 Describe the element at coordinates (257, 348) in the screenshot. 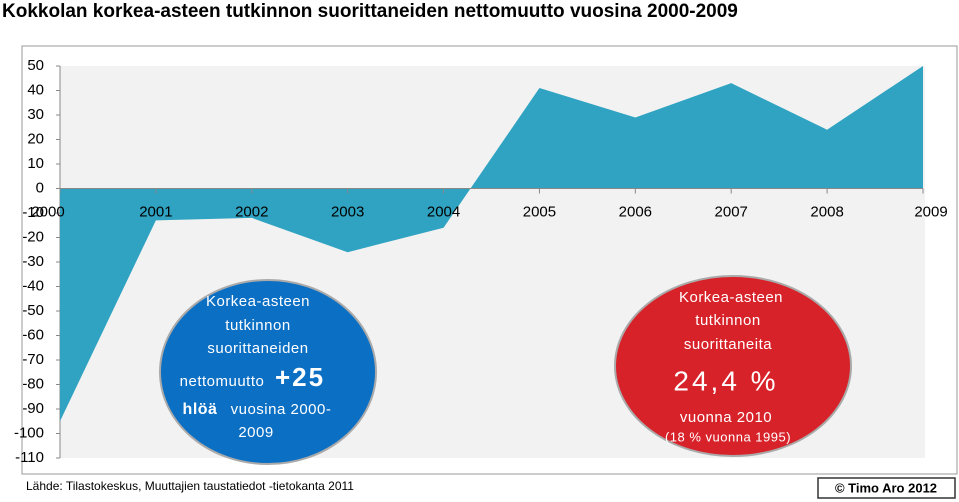

I see `annotation: suorittaneiden` at that location.